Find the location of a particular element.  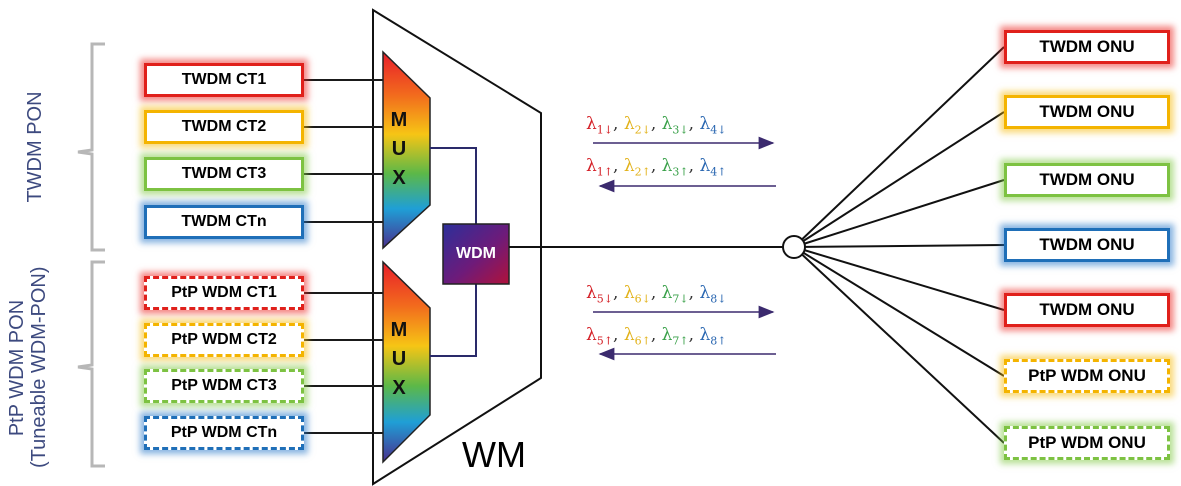

wavelength-5-up: λ5↑ is located at coordinates (599, 336).